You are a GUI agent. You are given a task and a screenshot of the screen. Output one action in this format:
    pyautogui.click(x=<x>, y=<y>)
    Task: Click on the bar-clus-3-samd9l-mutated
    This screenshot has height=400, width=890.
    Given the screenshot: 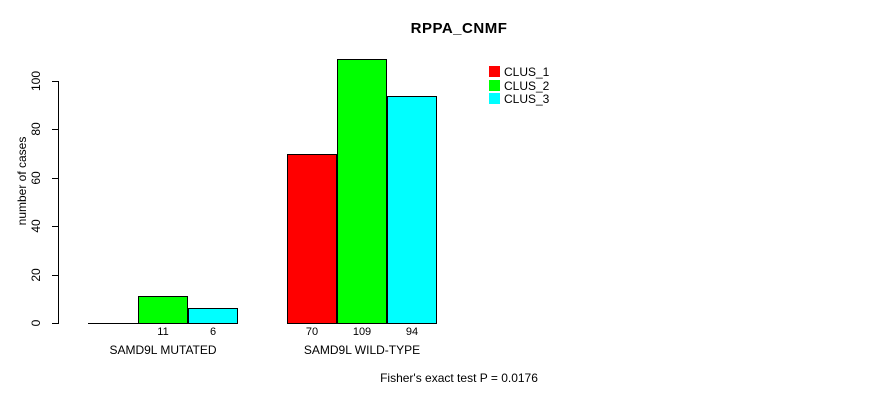 What is the action you would take?
    pyautogui.click(x=213, y=316)
    